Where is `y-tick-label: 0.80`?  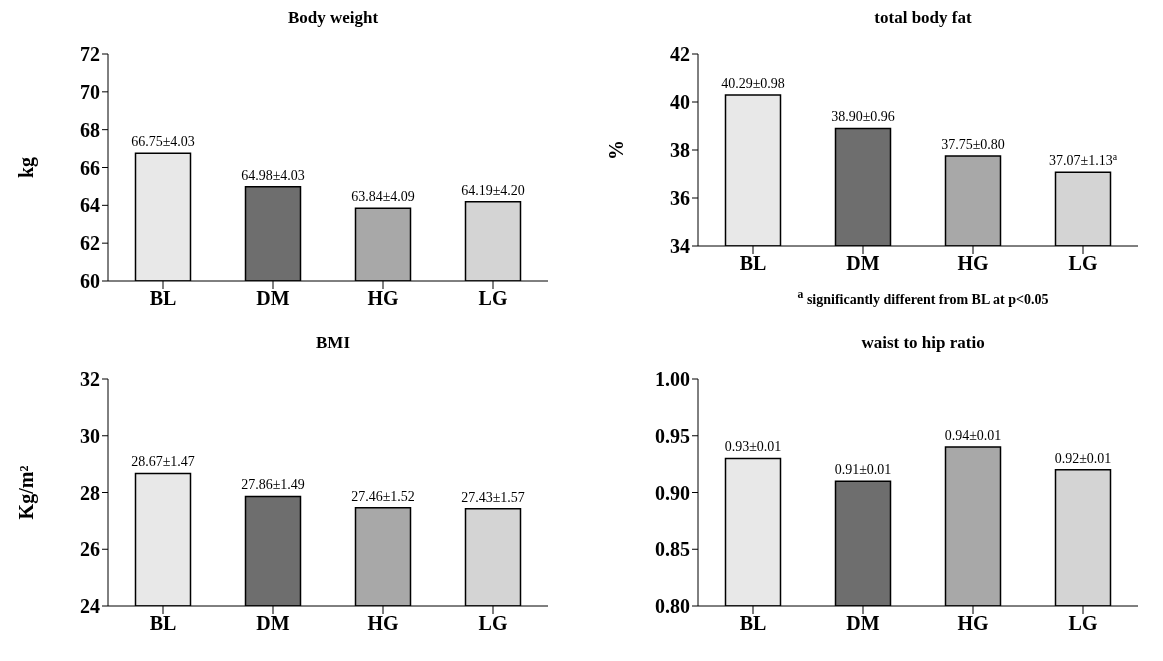
y-tick-label: 0.80 is located at coordinates (672, 606).